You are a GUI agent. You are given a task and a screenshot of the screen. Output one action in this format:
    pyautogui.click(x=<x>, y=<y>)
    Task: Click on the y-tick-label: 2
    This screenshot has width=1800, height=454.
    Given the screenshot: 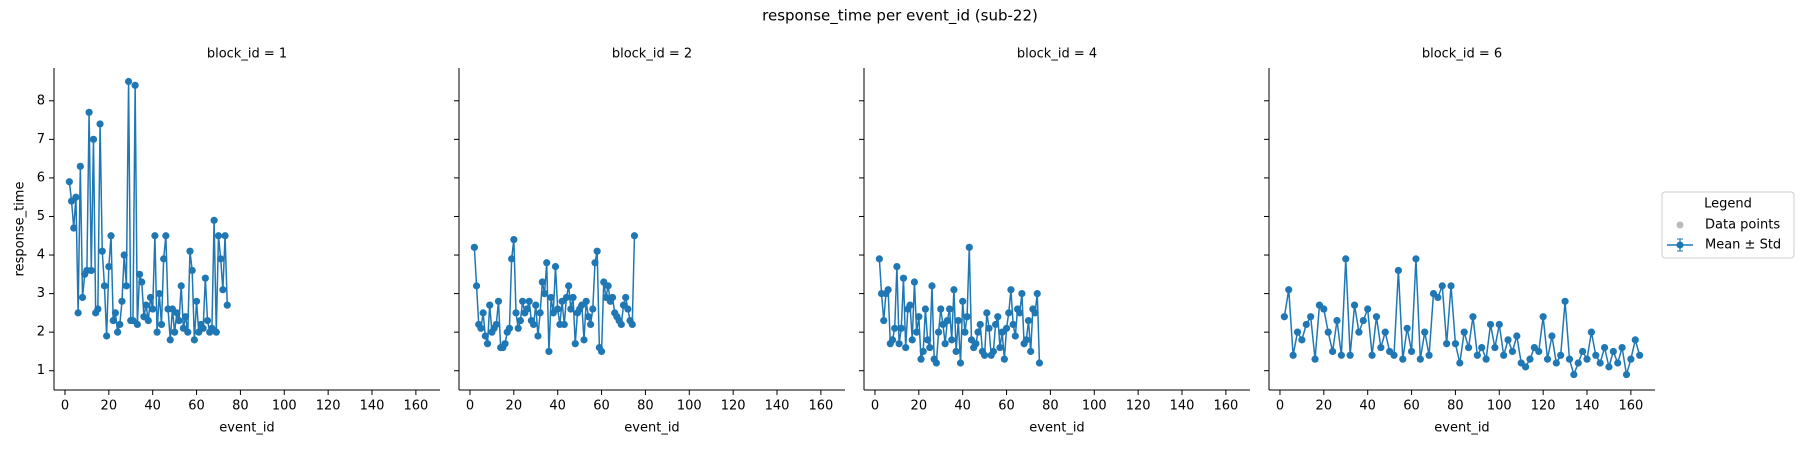 What is the action you would take?
    pyautogui.click(x=41, y=332)
    